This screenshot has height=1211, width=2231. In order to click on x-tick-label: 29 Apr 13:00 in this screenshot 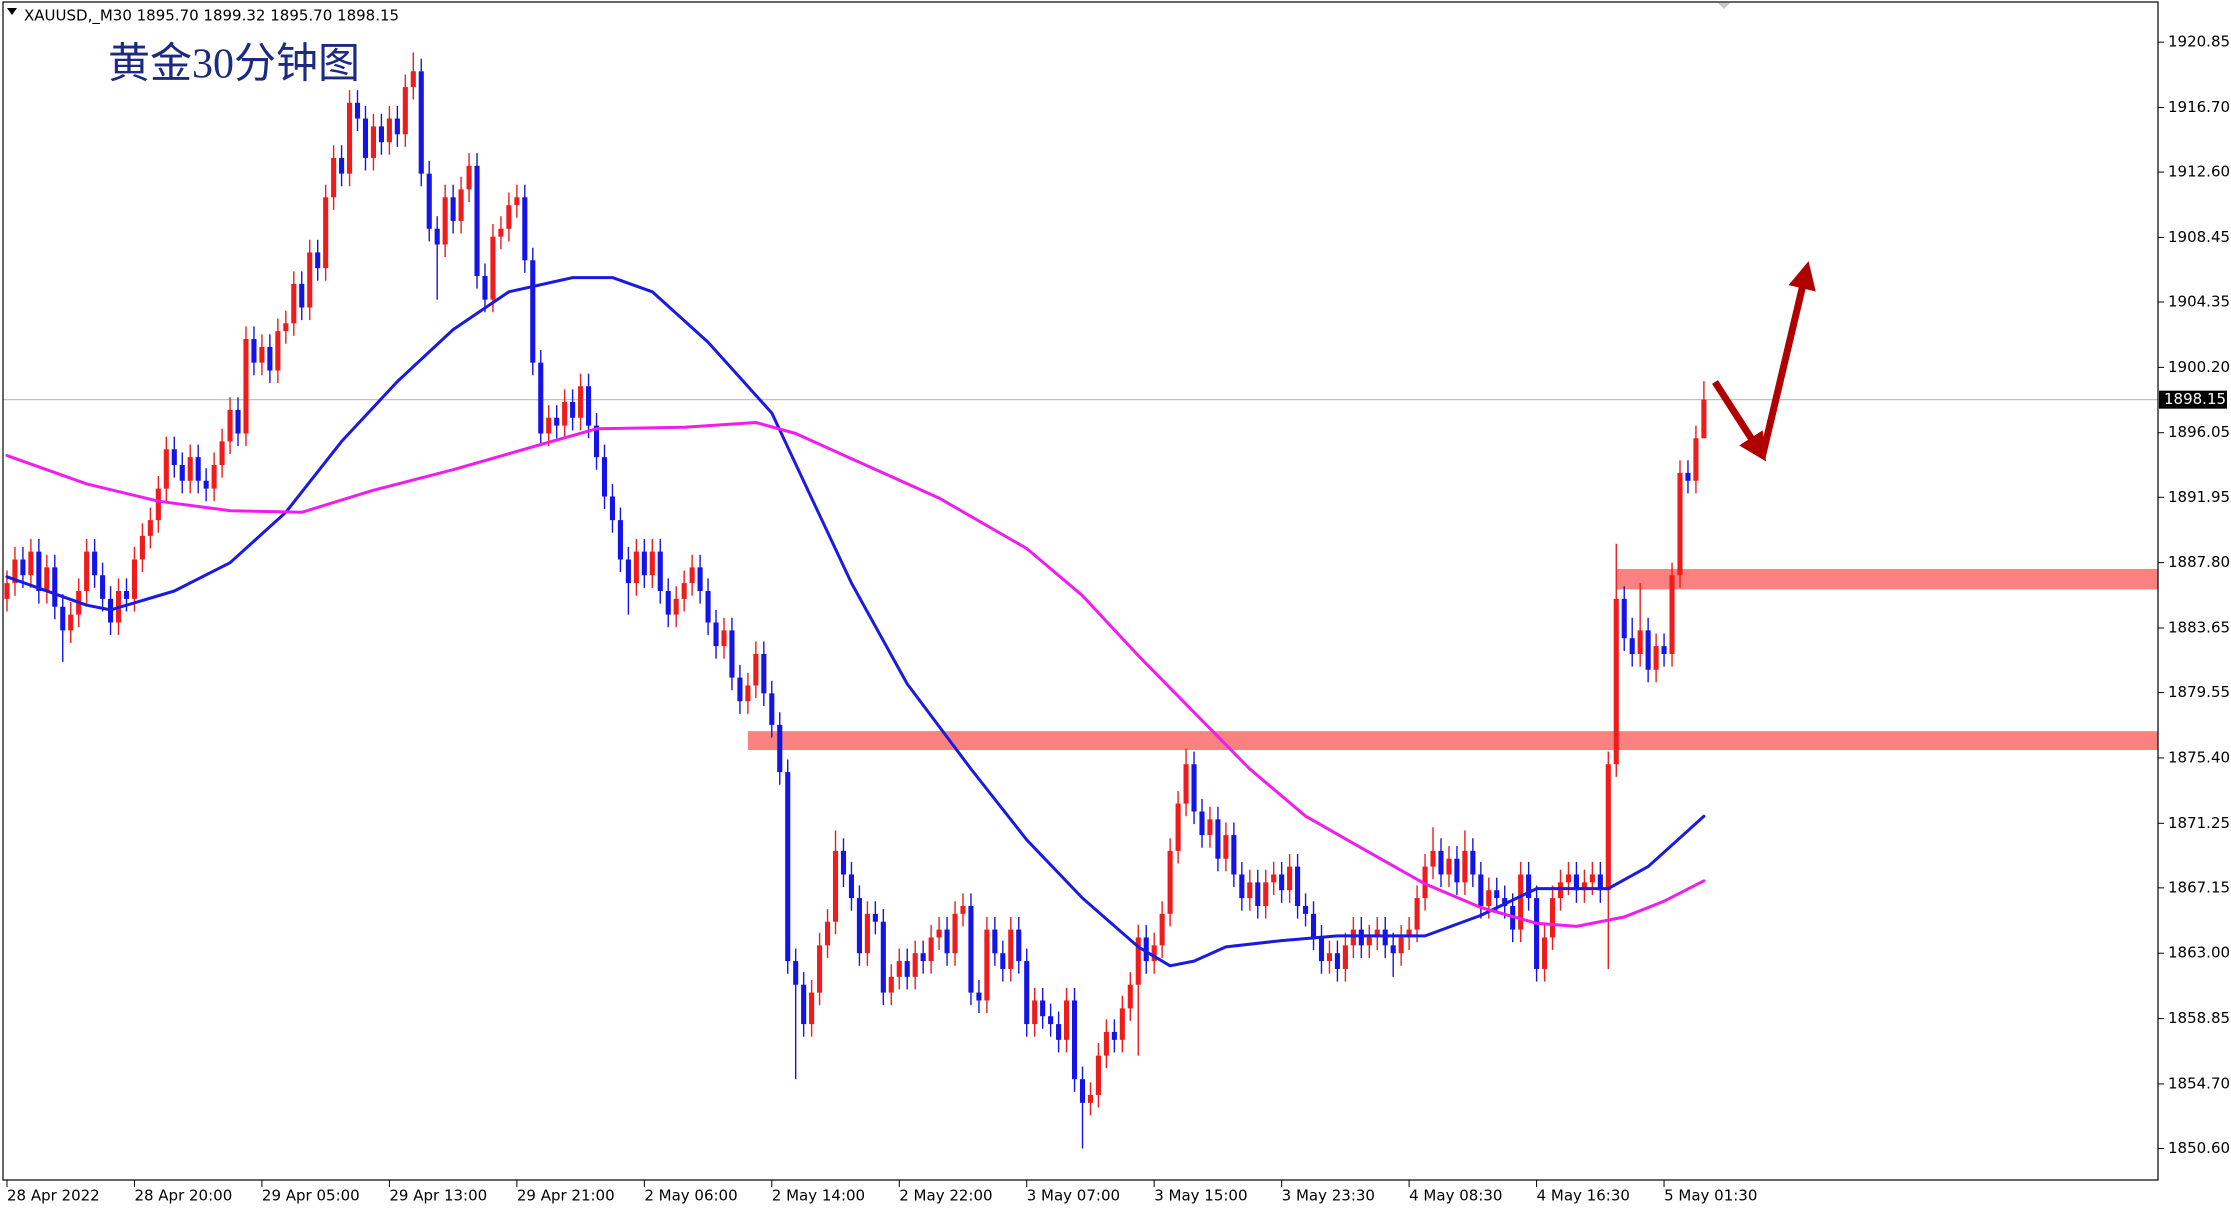, I will do `click(438, 1196)`.